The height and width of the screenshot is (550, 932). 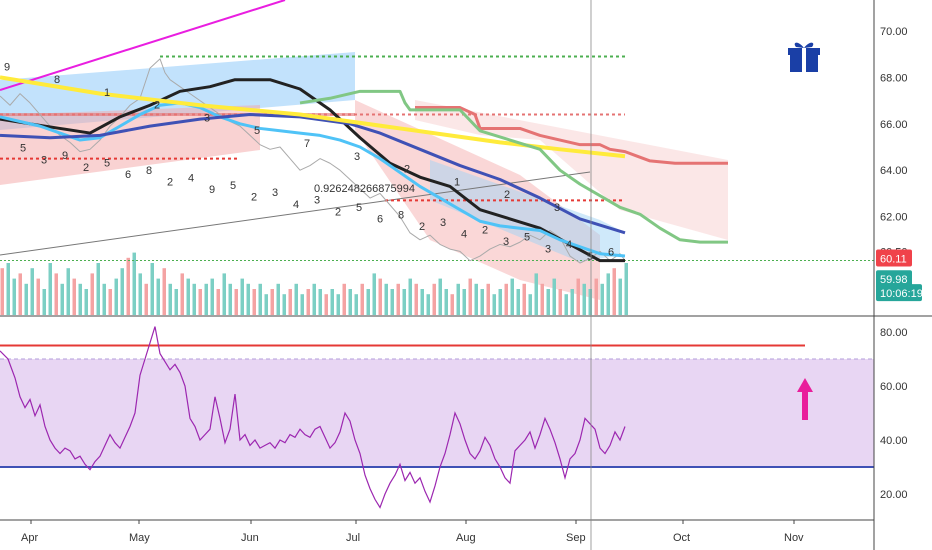 I want to click on x-tick-label: Apr, so click(x=29, y=538).